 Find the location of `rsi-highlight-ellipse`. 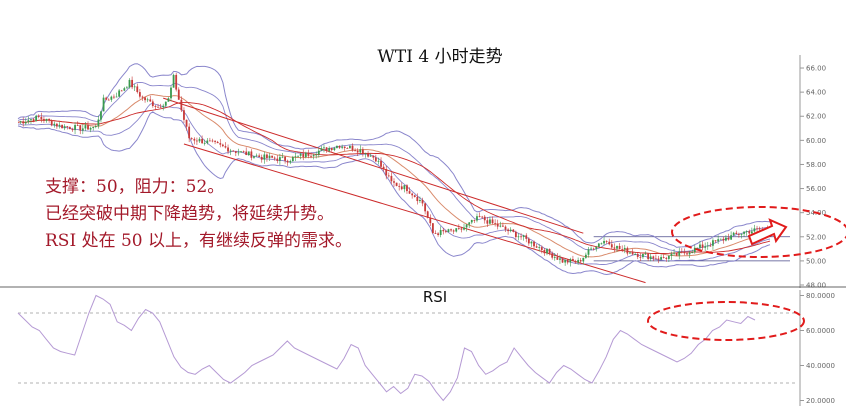

rsi-highlight-ellipse is located at coordinates (726, 321).